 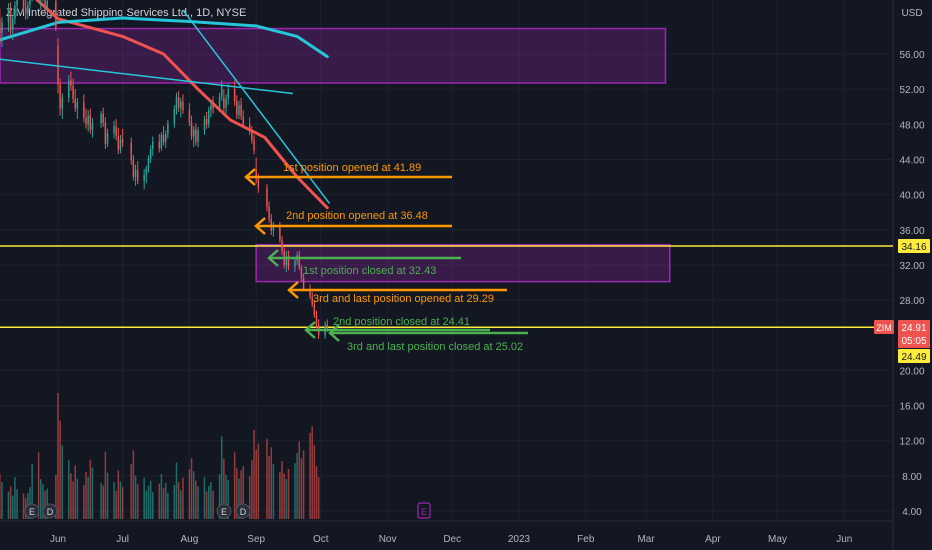 I want to click on resistance-price-badge: 34.16, so click(x=914, y=245).